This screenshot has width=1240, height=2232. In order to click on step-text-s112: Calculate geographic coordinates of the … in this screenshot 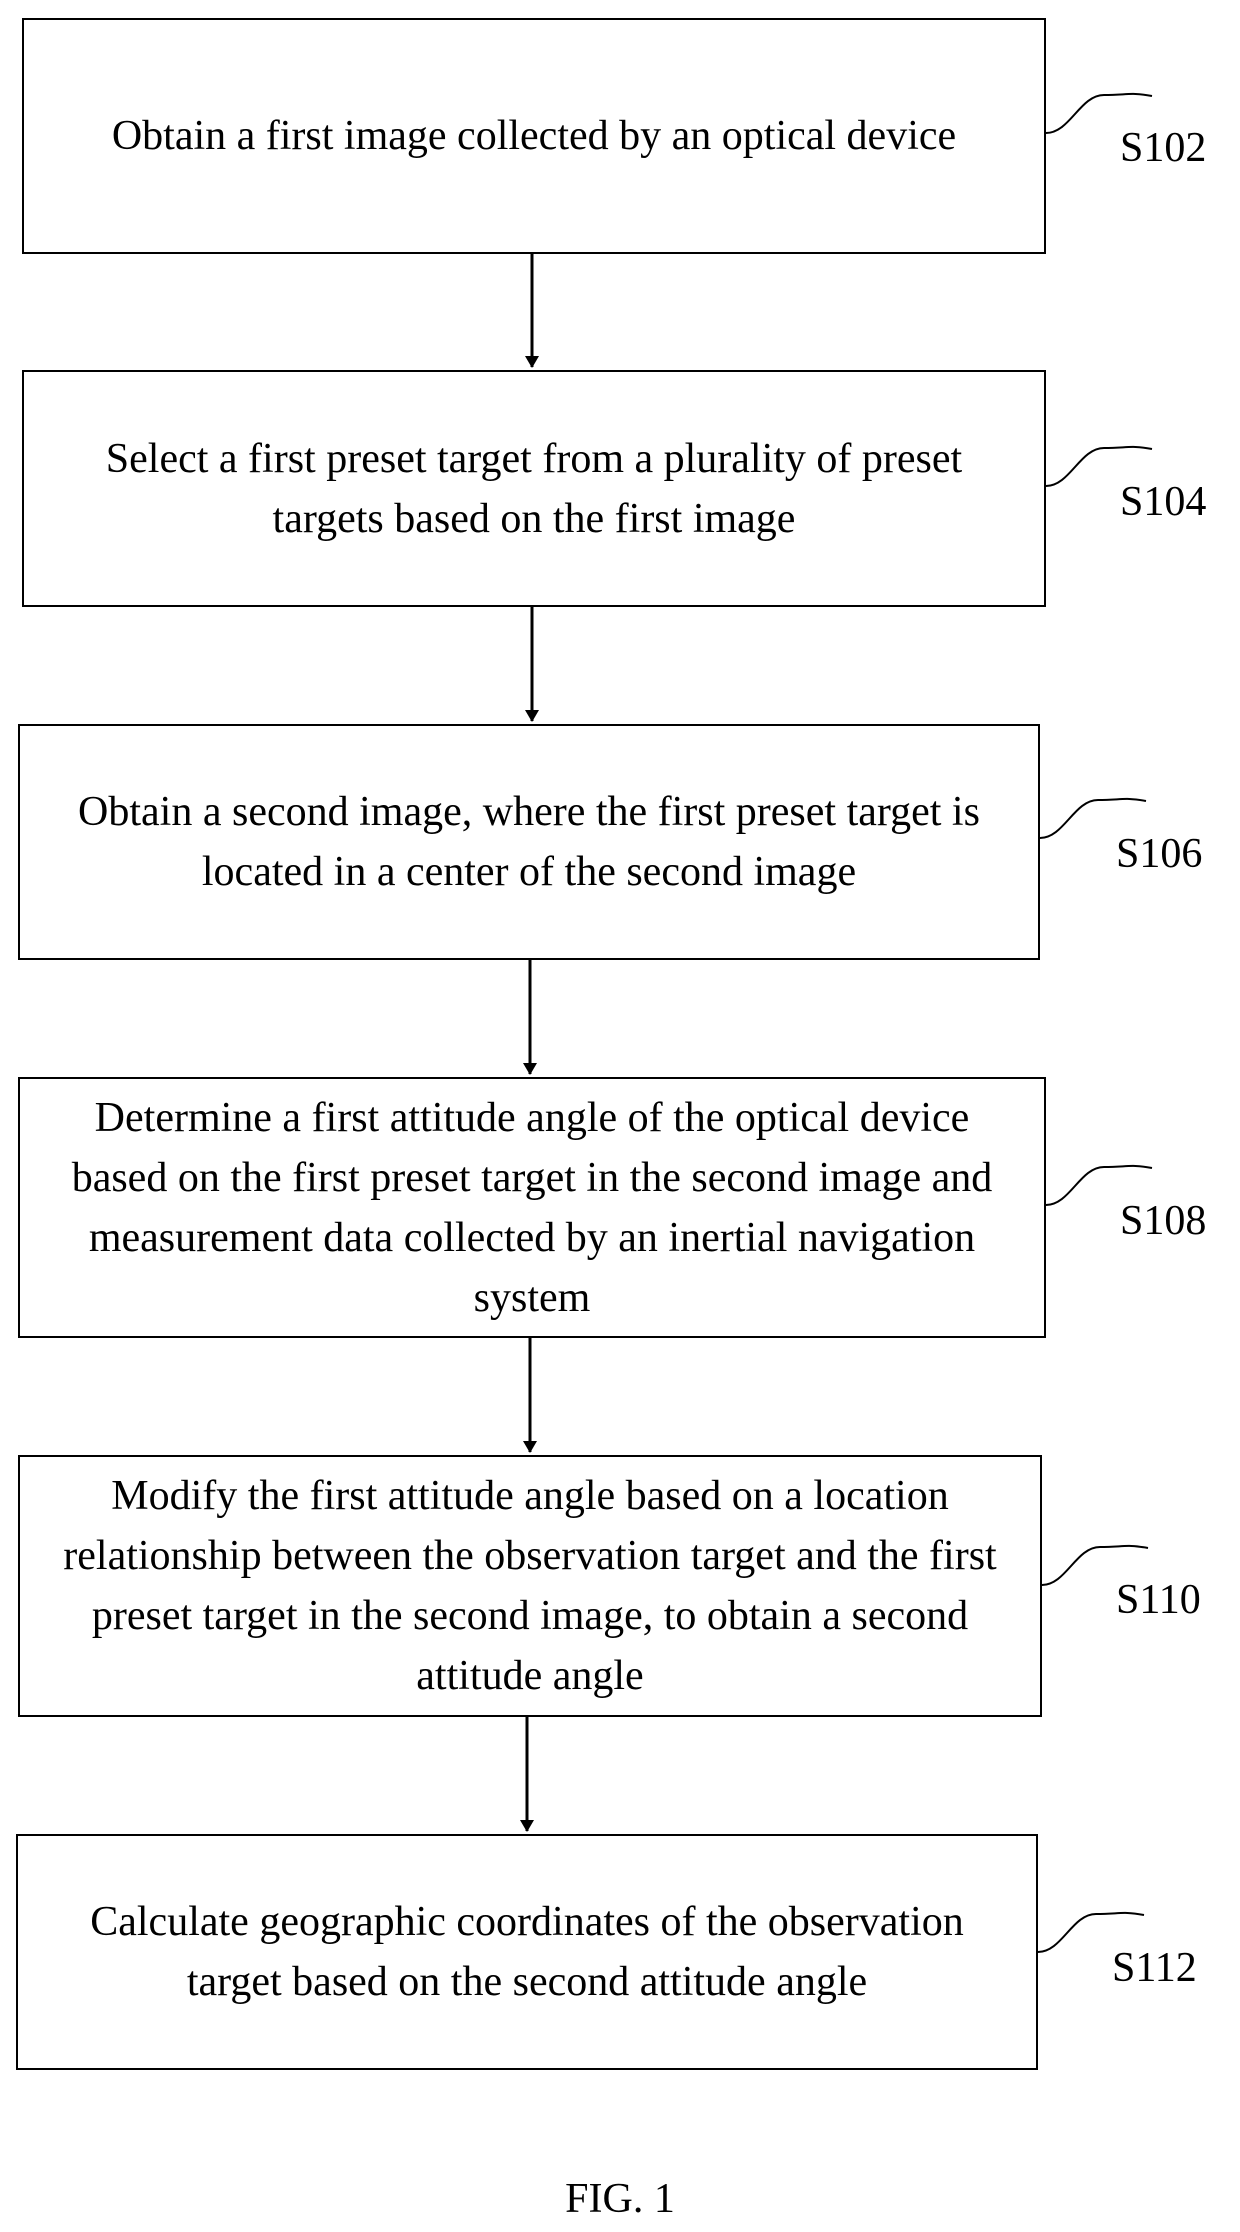, I will do `click(527, 1952)`.